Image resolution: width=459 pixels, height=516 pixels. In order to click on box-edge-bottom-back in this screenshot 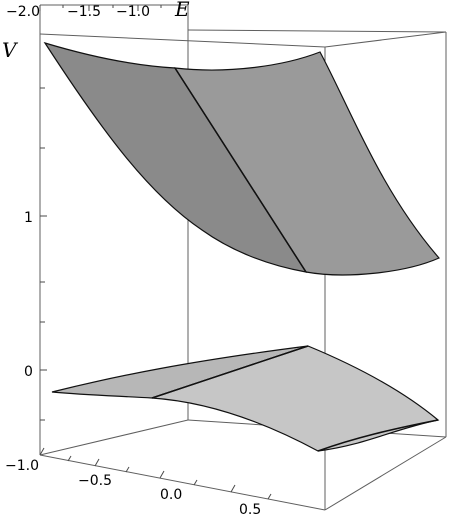, I will do `click(114, 437)`.